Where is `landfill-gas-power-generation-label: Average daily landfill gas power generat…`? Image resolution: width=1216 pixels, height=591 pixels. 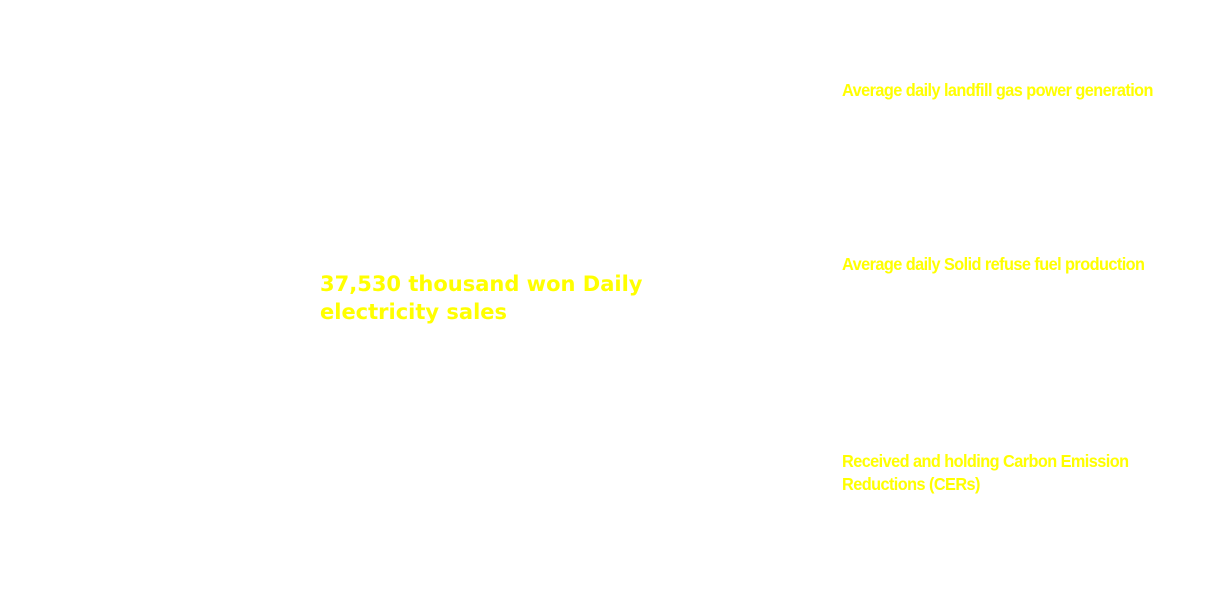
landfill-gas-power-generation-label: Average daily landfill gas power generat… is located at coordinates (997, 90).